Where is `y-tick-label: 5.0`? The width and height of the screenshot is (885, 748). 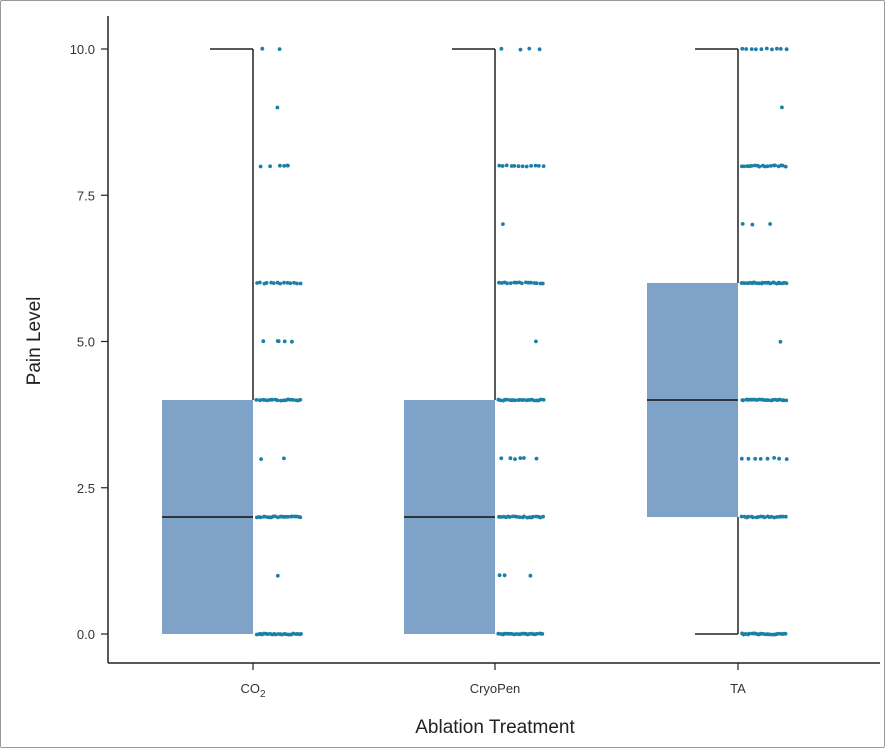 y-tick-label: 5.0 is located at coordinates (86, 342).